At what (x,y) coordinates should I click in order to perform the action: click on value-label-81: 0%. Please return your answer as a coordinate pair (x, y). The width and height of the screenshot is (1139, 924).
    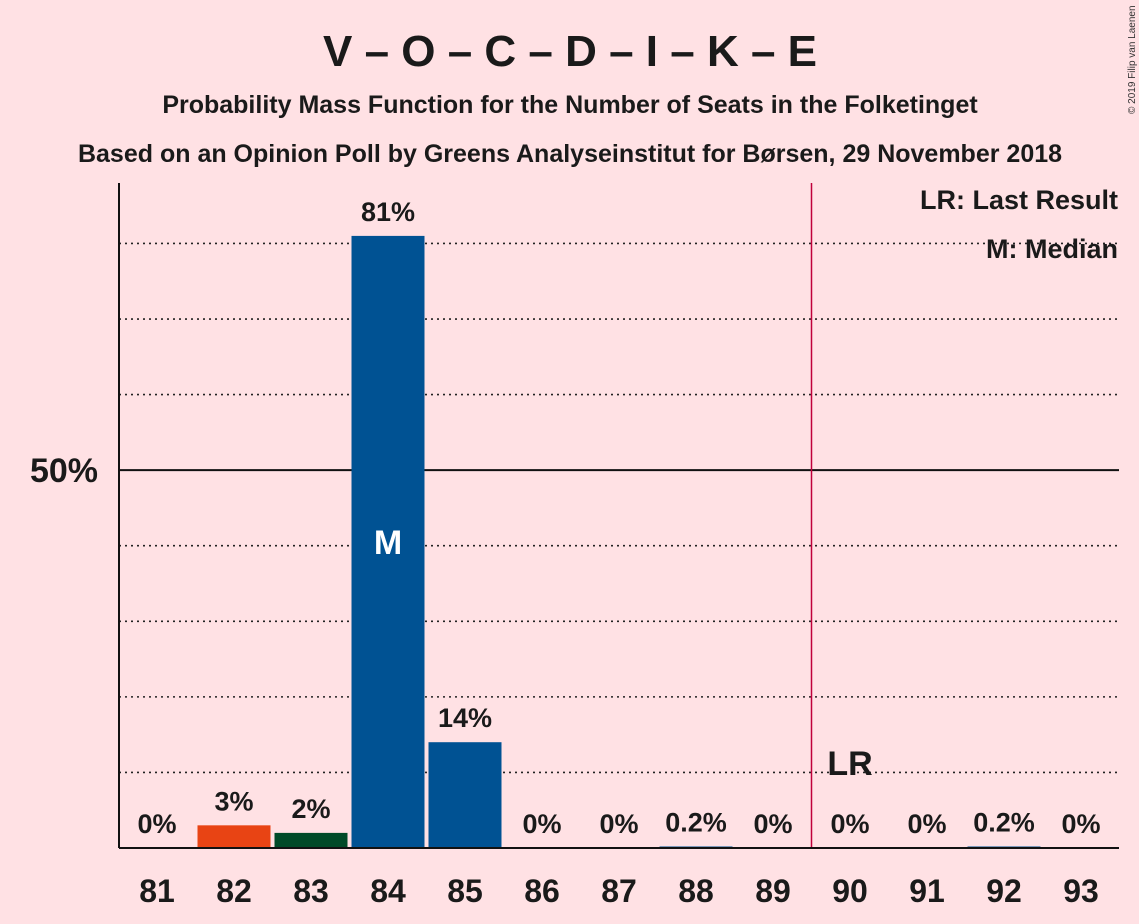
    Looking at the image, I should click on (156, 824).